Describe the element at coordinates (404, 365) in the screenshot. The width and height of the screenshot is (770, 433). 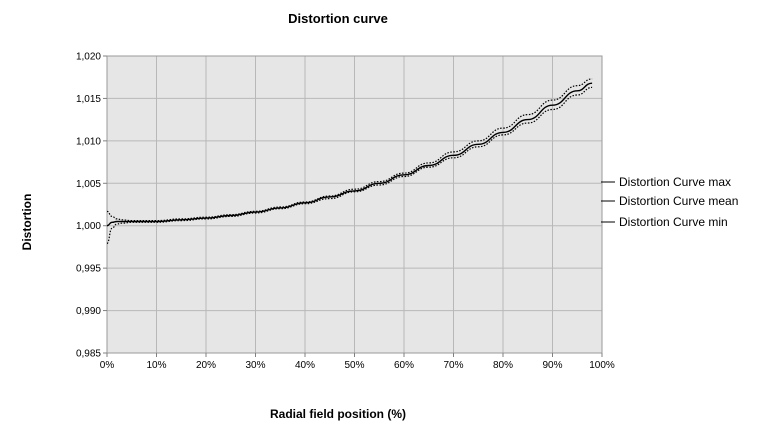
I see `x-tick-label: 60%` at that location.